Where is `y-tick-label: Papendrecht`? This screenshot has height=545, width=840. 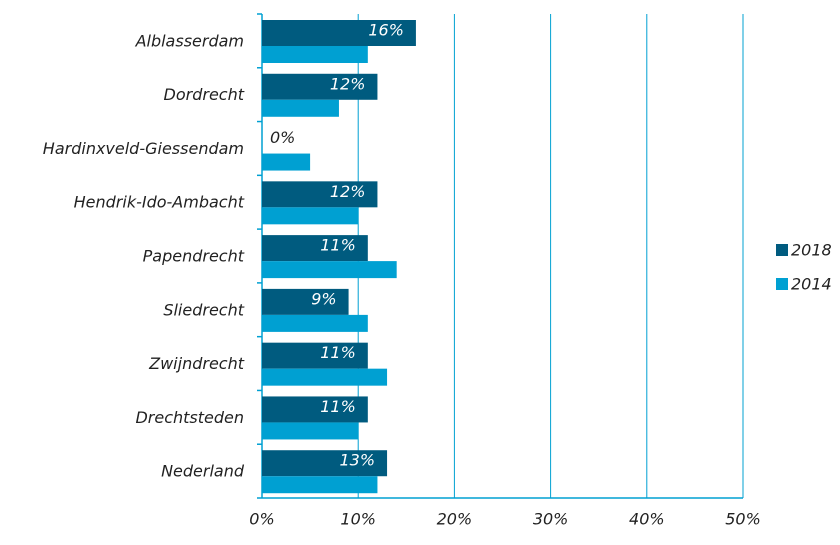 y-tick-label: Papendrecht is located at coordinates (194, 256).